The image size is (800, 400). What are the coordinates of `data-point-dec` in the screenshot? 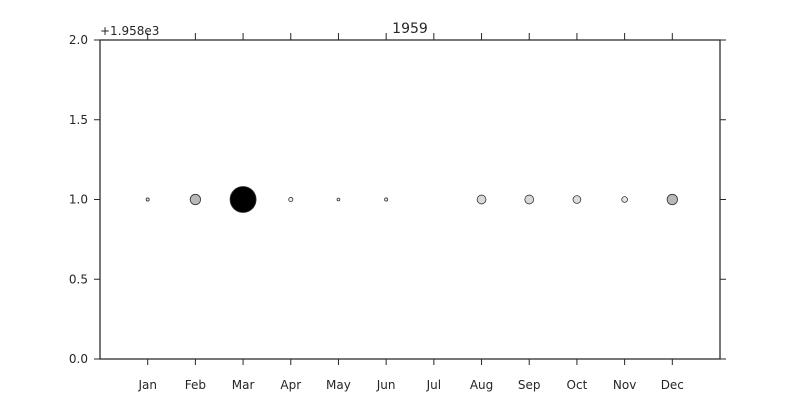 It's located at (672, 199).